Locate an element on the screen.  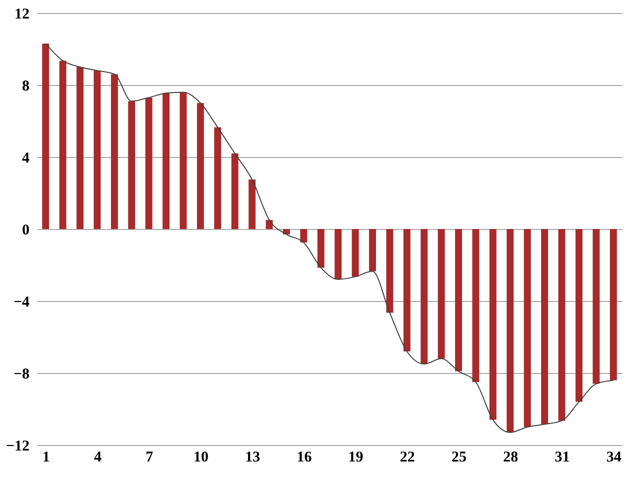
x-tick-label: 34 is located at coordinates (614, 458).